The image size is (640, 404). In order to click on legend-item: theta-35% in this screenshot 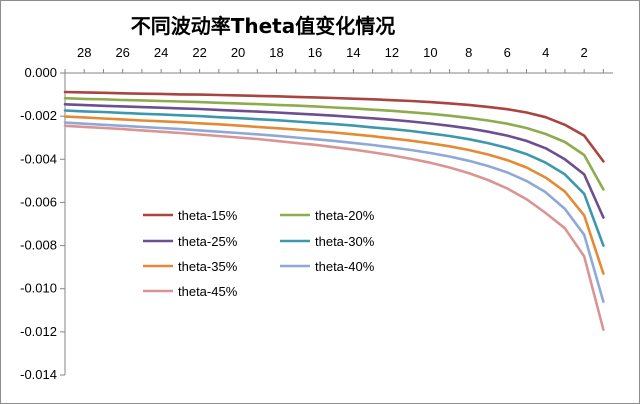, I will do `click(190, 266)`.